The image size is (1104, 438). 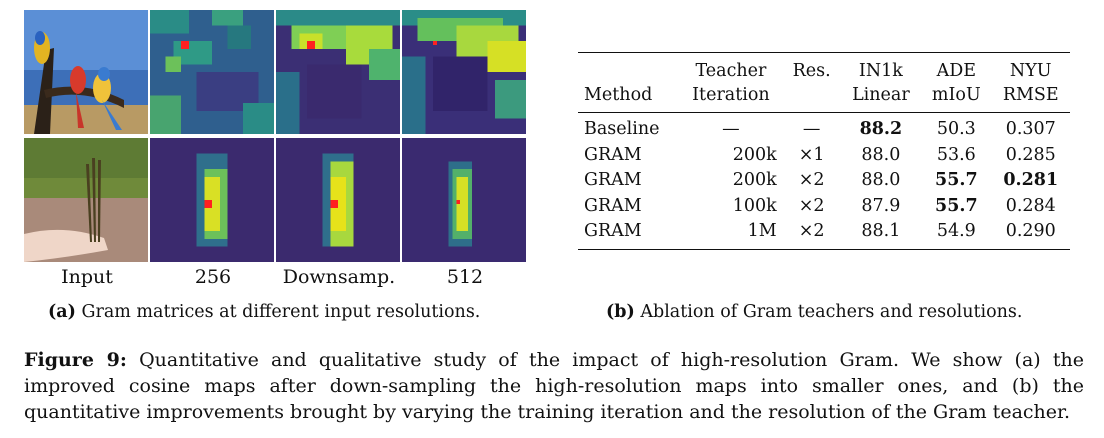 I want to click on table-row: Baseline — — 88.2 50.3 0.307, so click(x=824, y=128).